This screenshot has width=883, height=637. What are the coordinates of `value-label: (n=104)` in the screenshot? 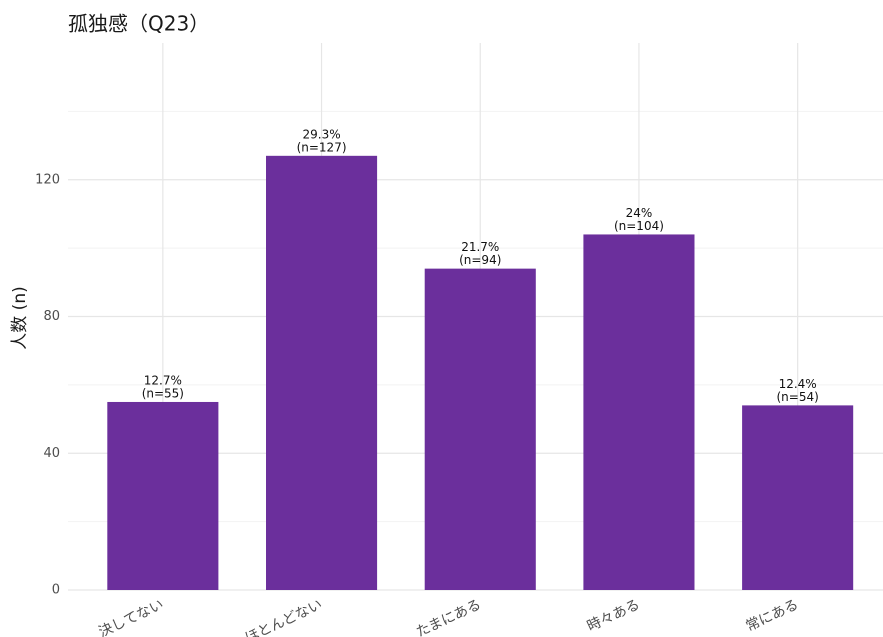 It's located at (639, 226).